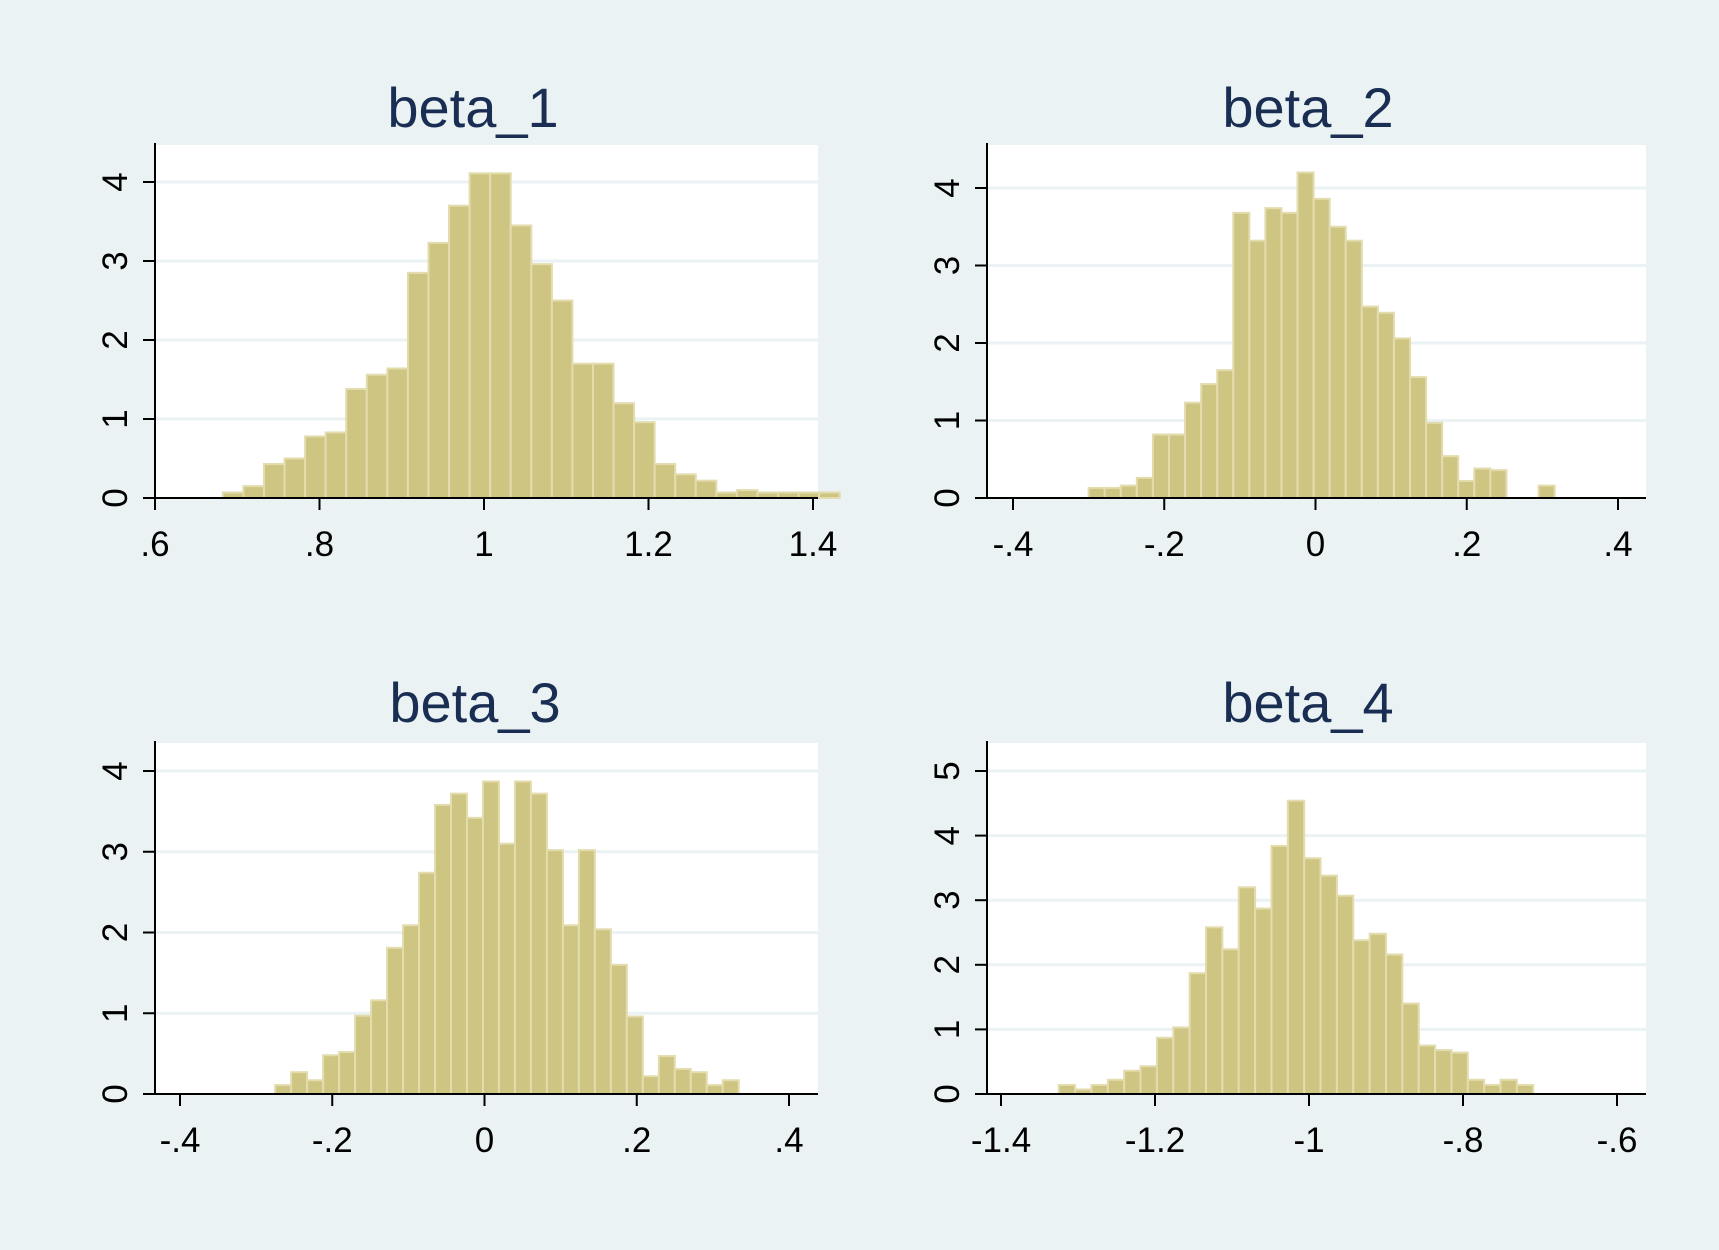 The image size is (1719, 1250). I want to click on x-tick-label: -1.2, so click(1155, 1140).